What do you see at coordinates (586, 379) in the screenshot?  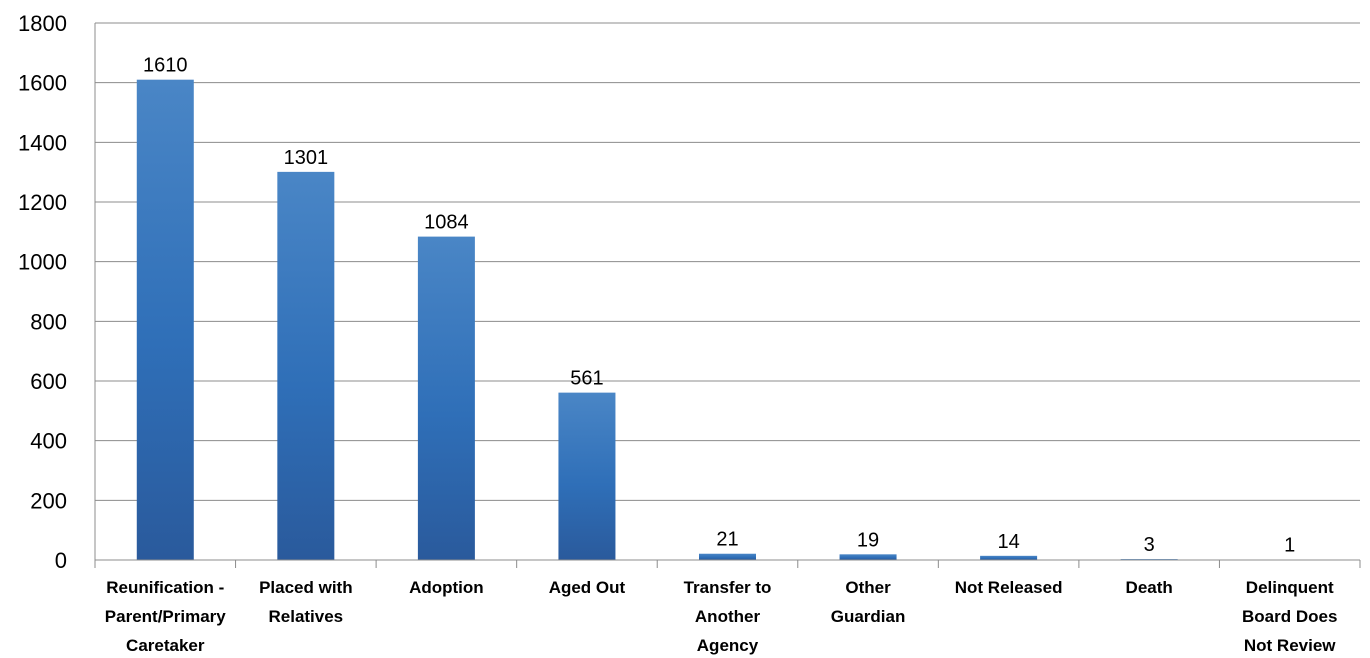 I see `data-label: 561` at bounding box center [586, 379].